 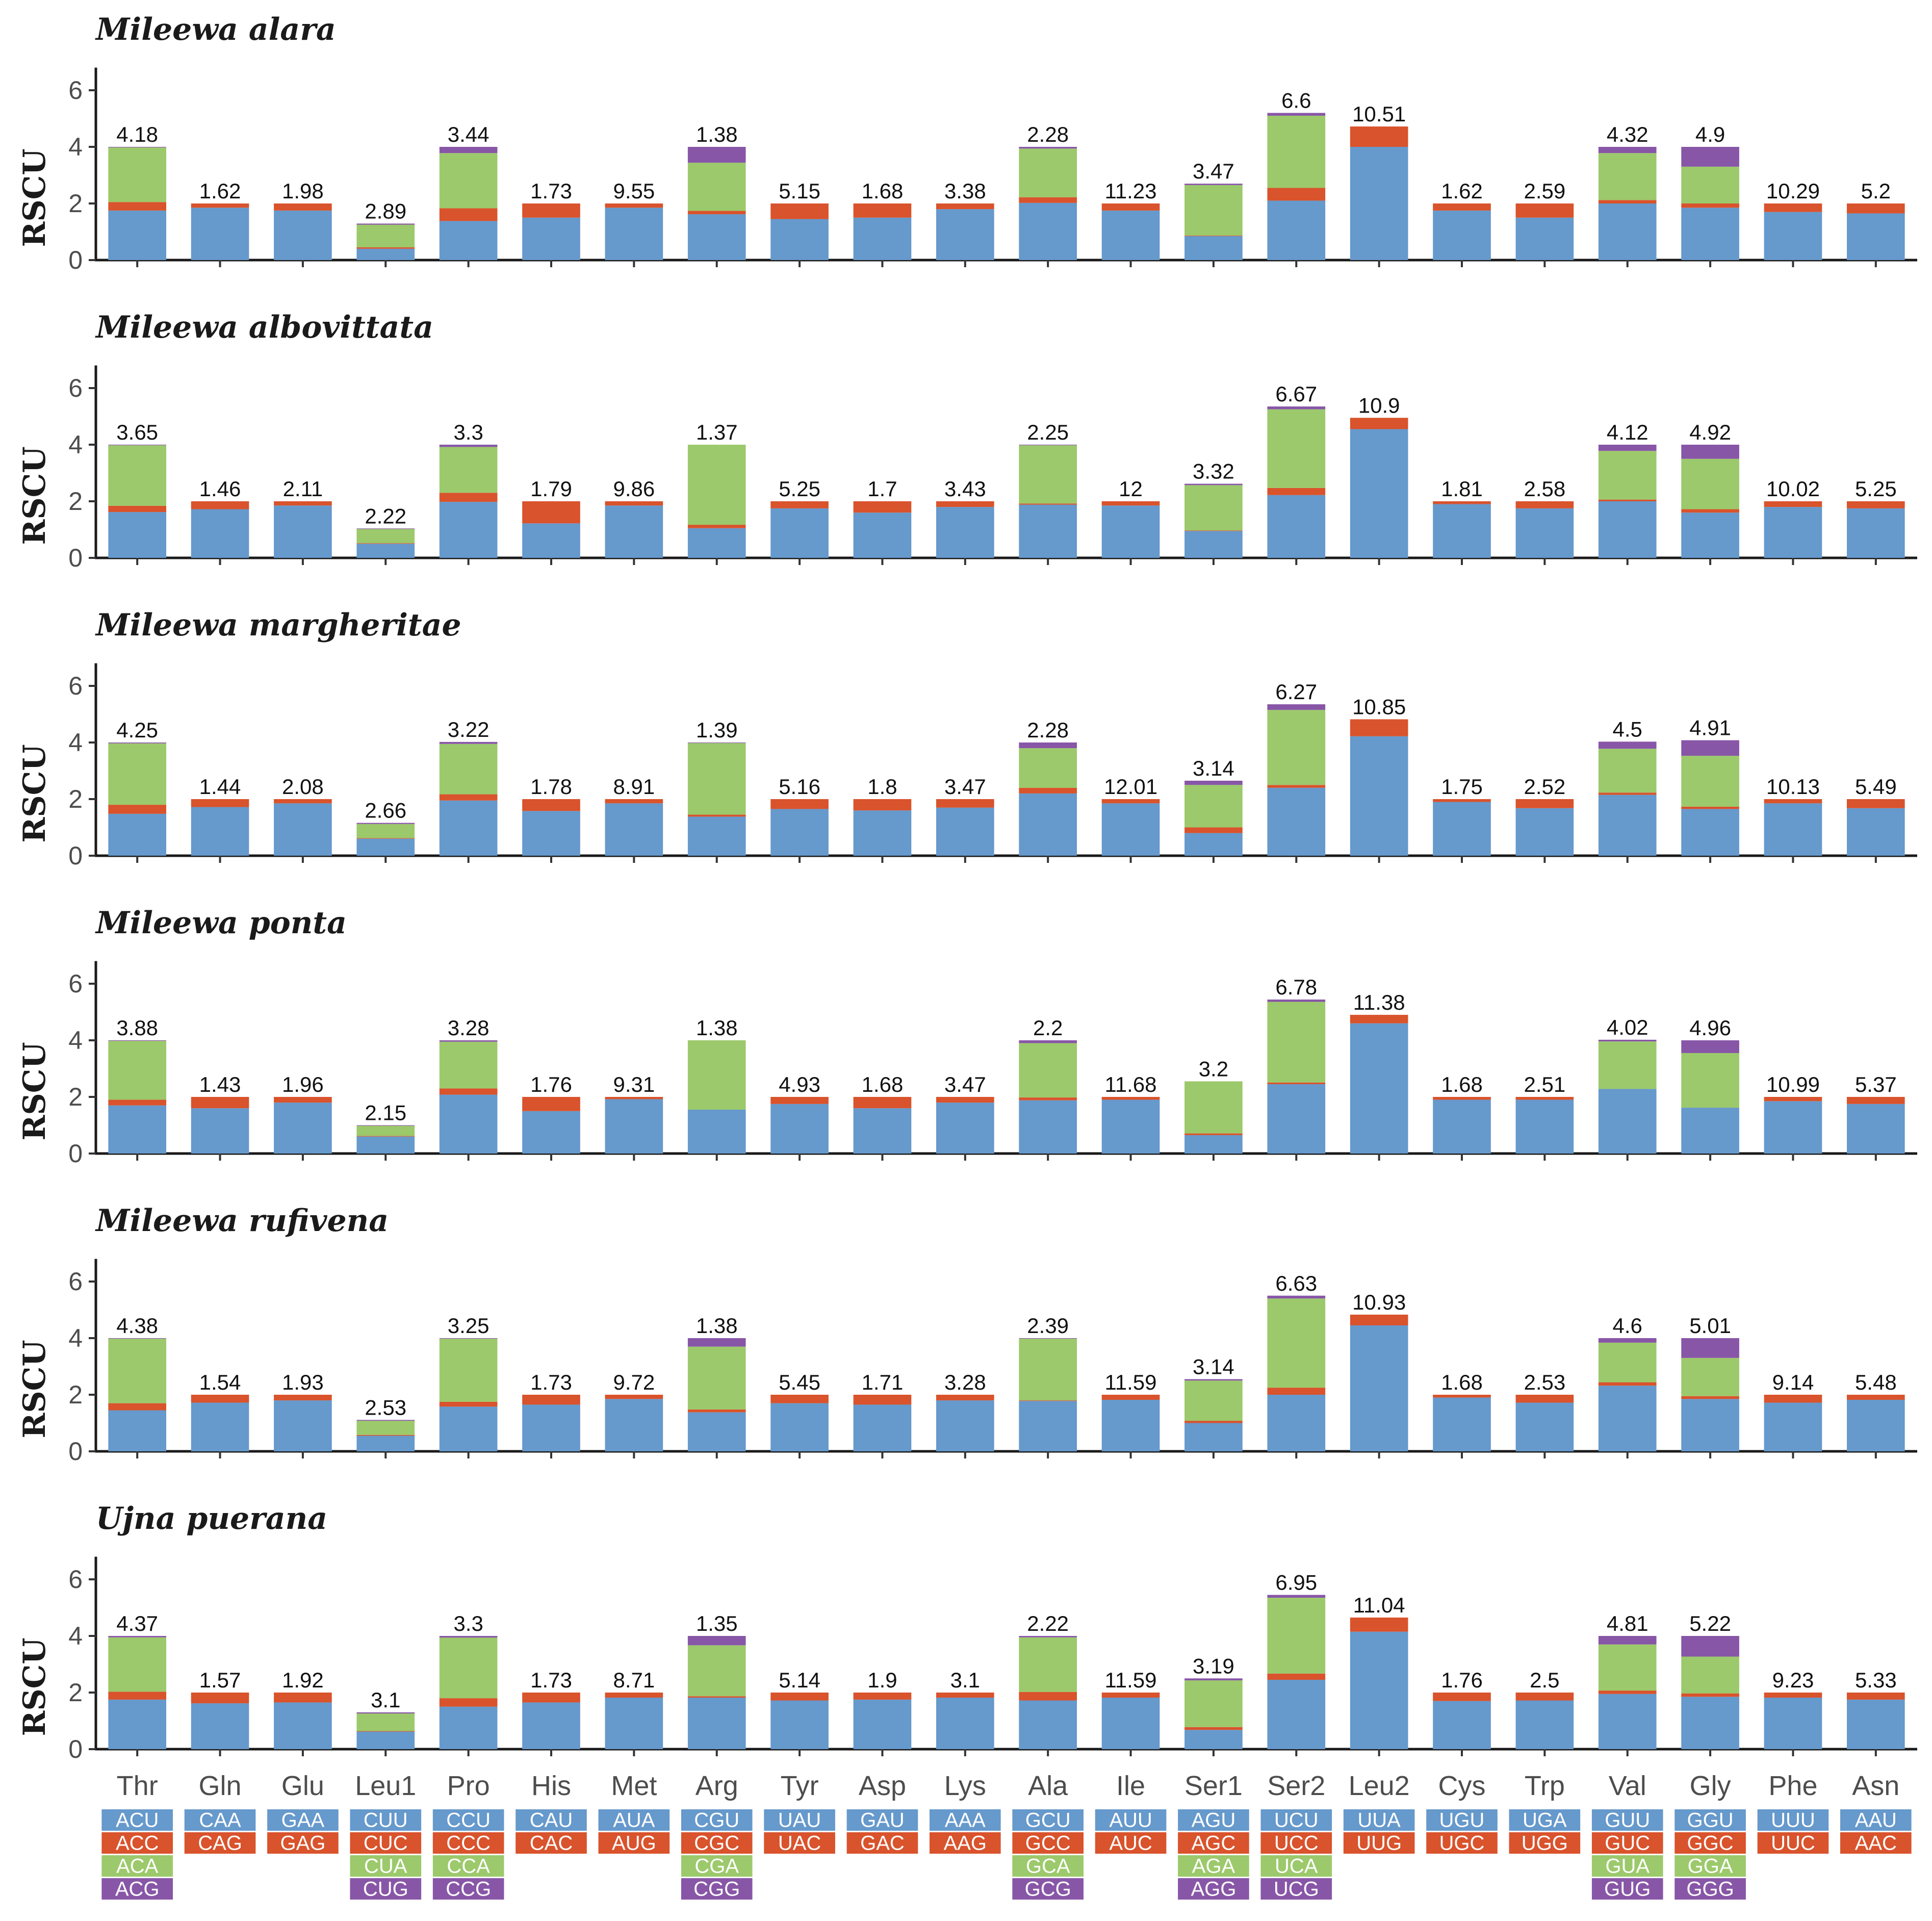 I want to click on codon-label: AUA, so click(x=634, y=1820).